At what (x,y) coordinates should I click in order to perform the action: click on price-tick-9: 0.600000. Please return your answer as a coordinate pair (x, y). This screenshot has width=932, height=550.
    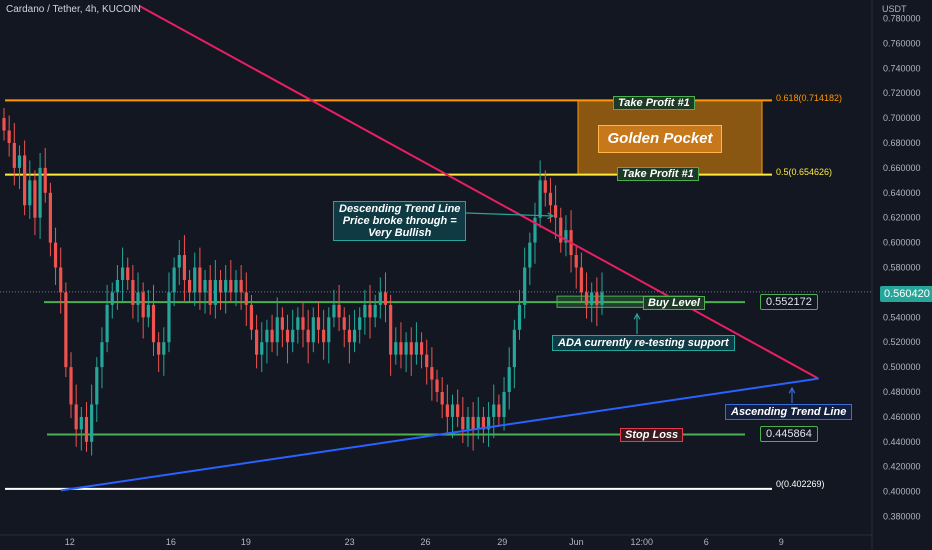
    Looking at the image, I should click on (902, 243).